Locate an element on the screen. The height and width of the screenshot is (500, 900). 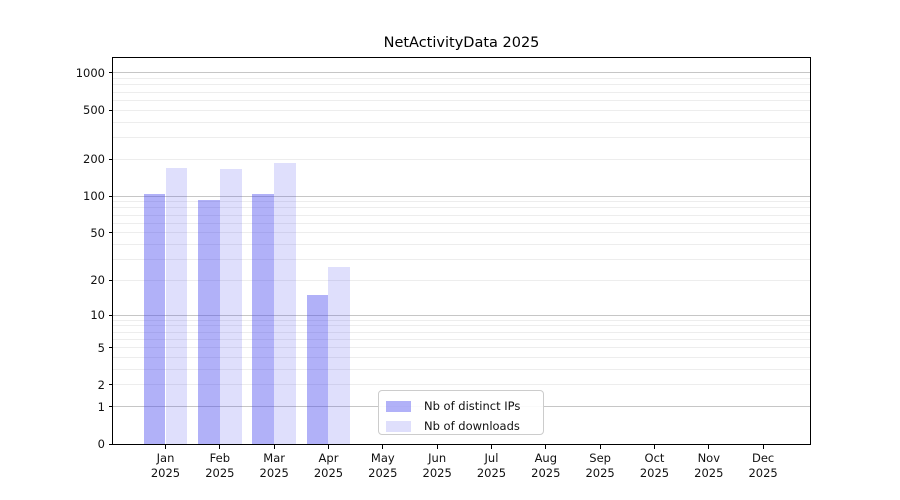
y-tick-label: 1 is located at coordinates (101, 406).